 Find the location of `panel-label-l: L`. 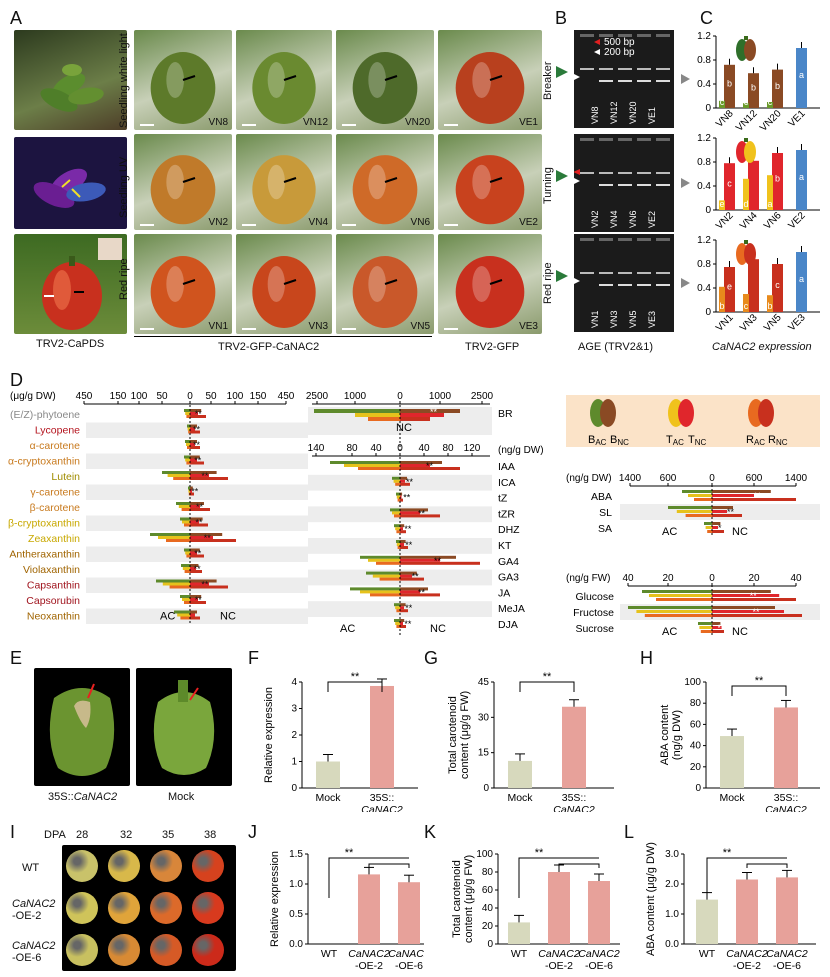

panel-label-l: L is located at coordinates (629, 832).